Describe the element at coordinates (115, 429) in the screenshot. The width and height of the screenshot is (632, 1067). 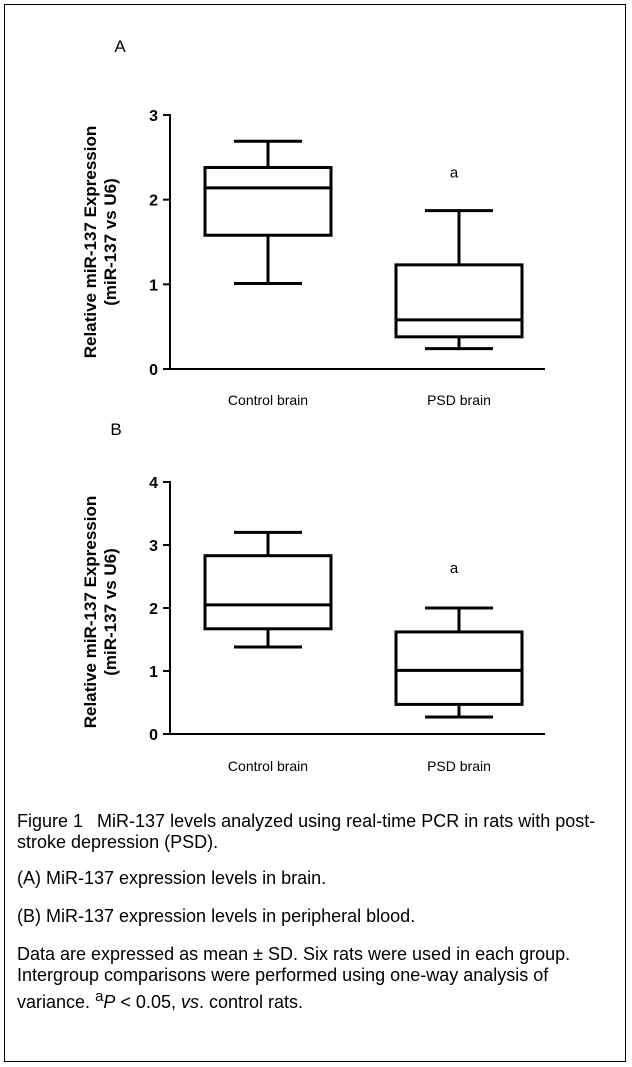
I see `panel-b-label: B` at that location.